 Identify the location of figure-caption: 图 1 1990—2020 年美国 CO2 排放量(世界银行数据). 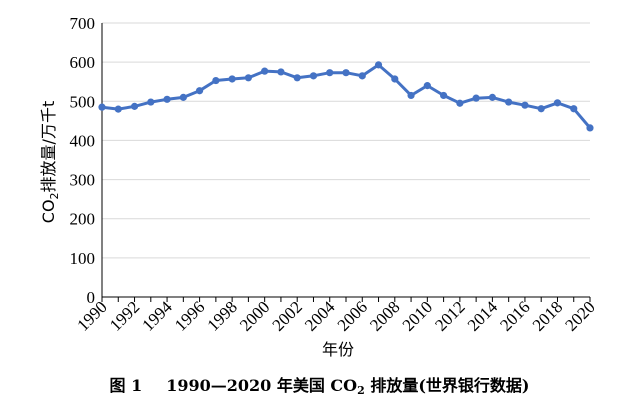
(319, 384).